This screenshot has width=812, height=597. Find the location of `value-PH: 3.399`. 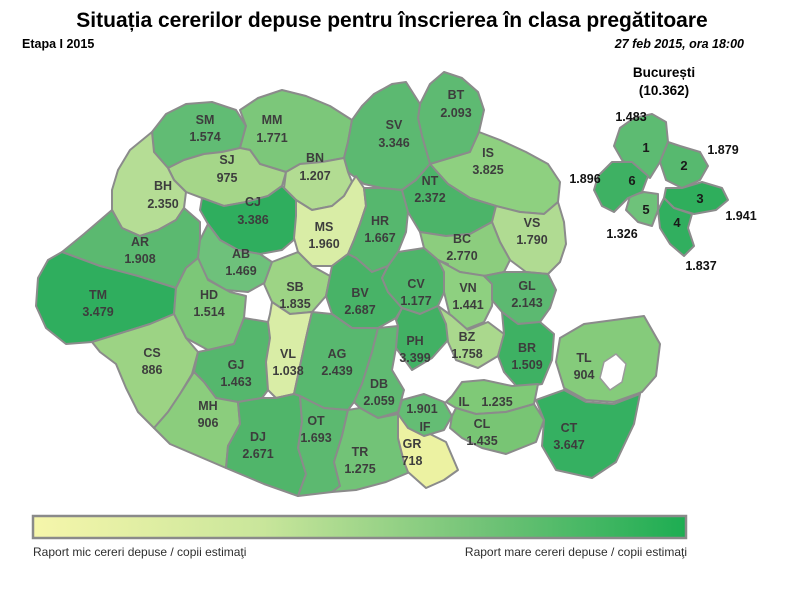

value-PH: 3.399 is located at coordinates (414, 358).